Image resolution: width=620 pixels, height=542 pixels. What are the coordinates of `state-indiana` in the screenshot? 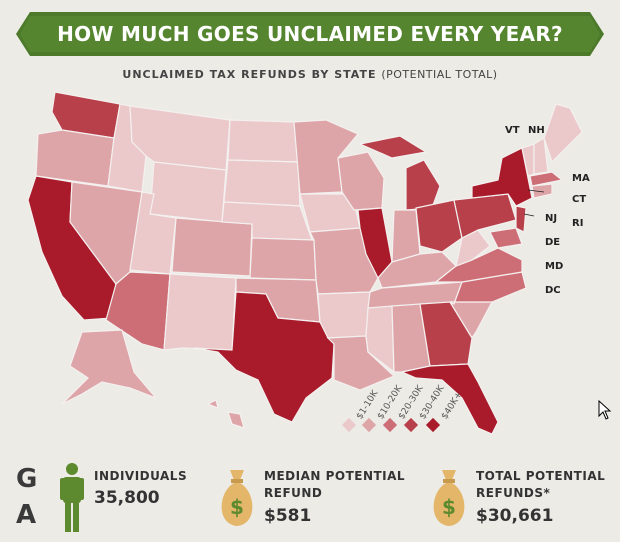 It's located at (406, 236).